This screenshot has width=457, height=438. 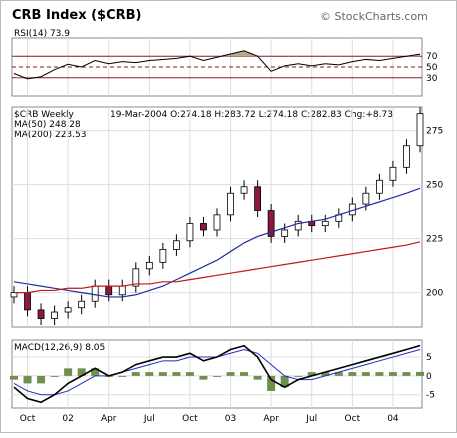 I want to click on ma200-label: MA(200) 223.53, so click(x=50, y=135).